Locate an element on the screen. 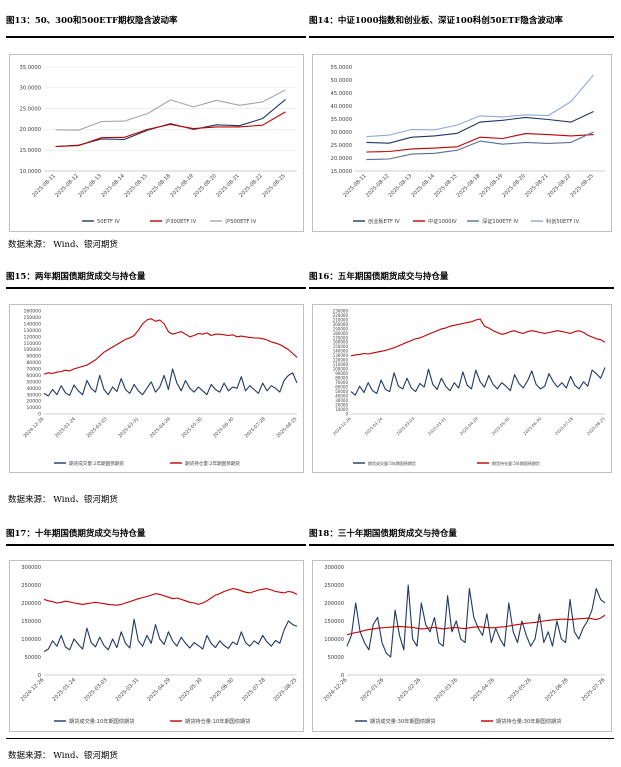  data-source-2: 数据来源： Wind、银河期货 is located at coordinates (63, 500).